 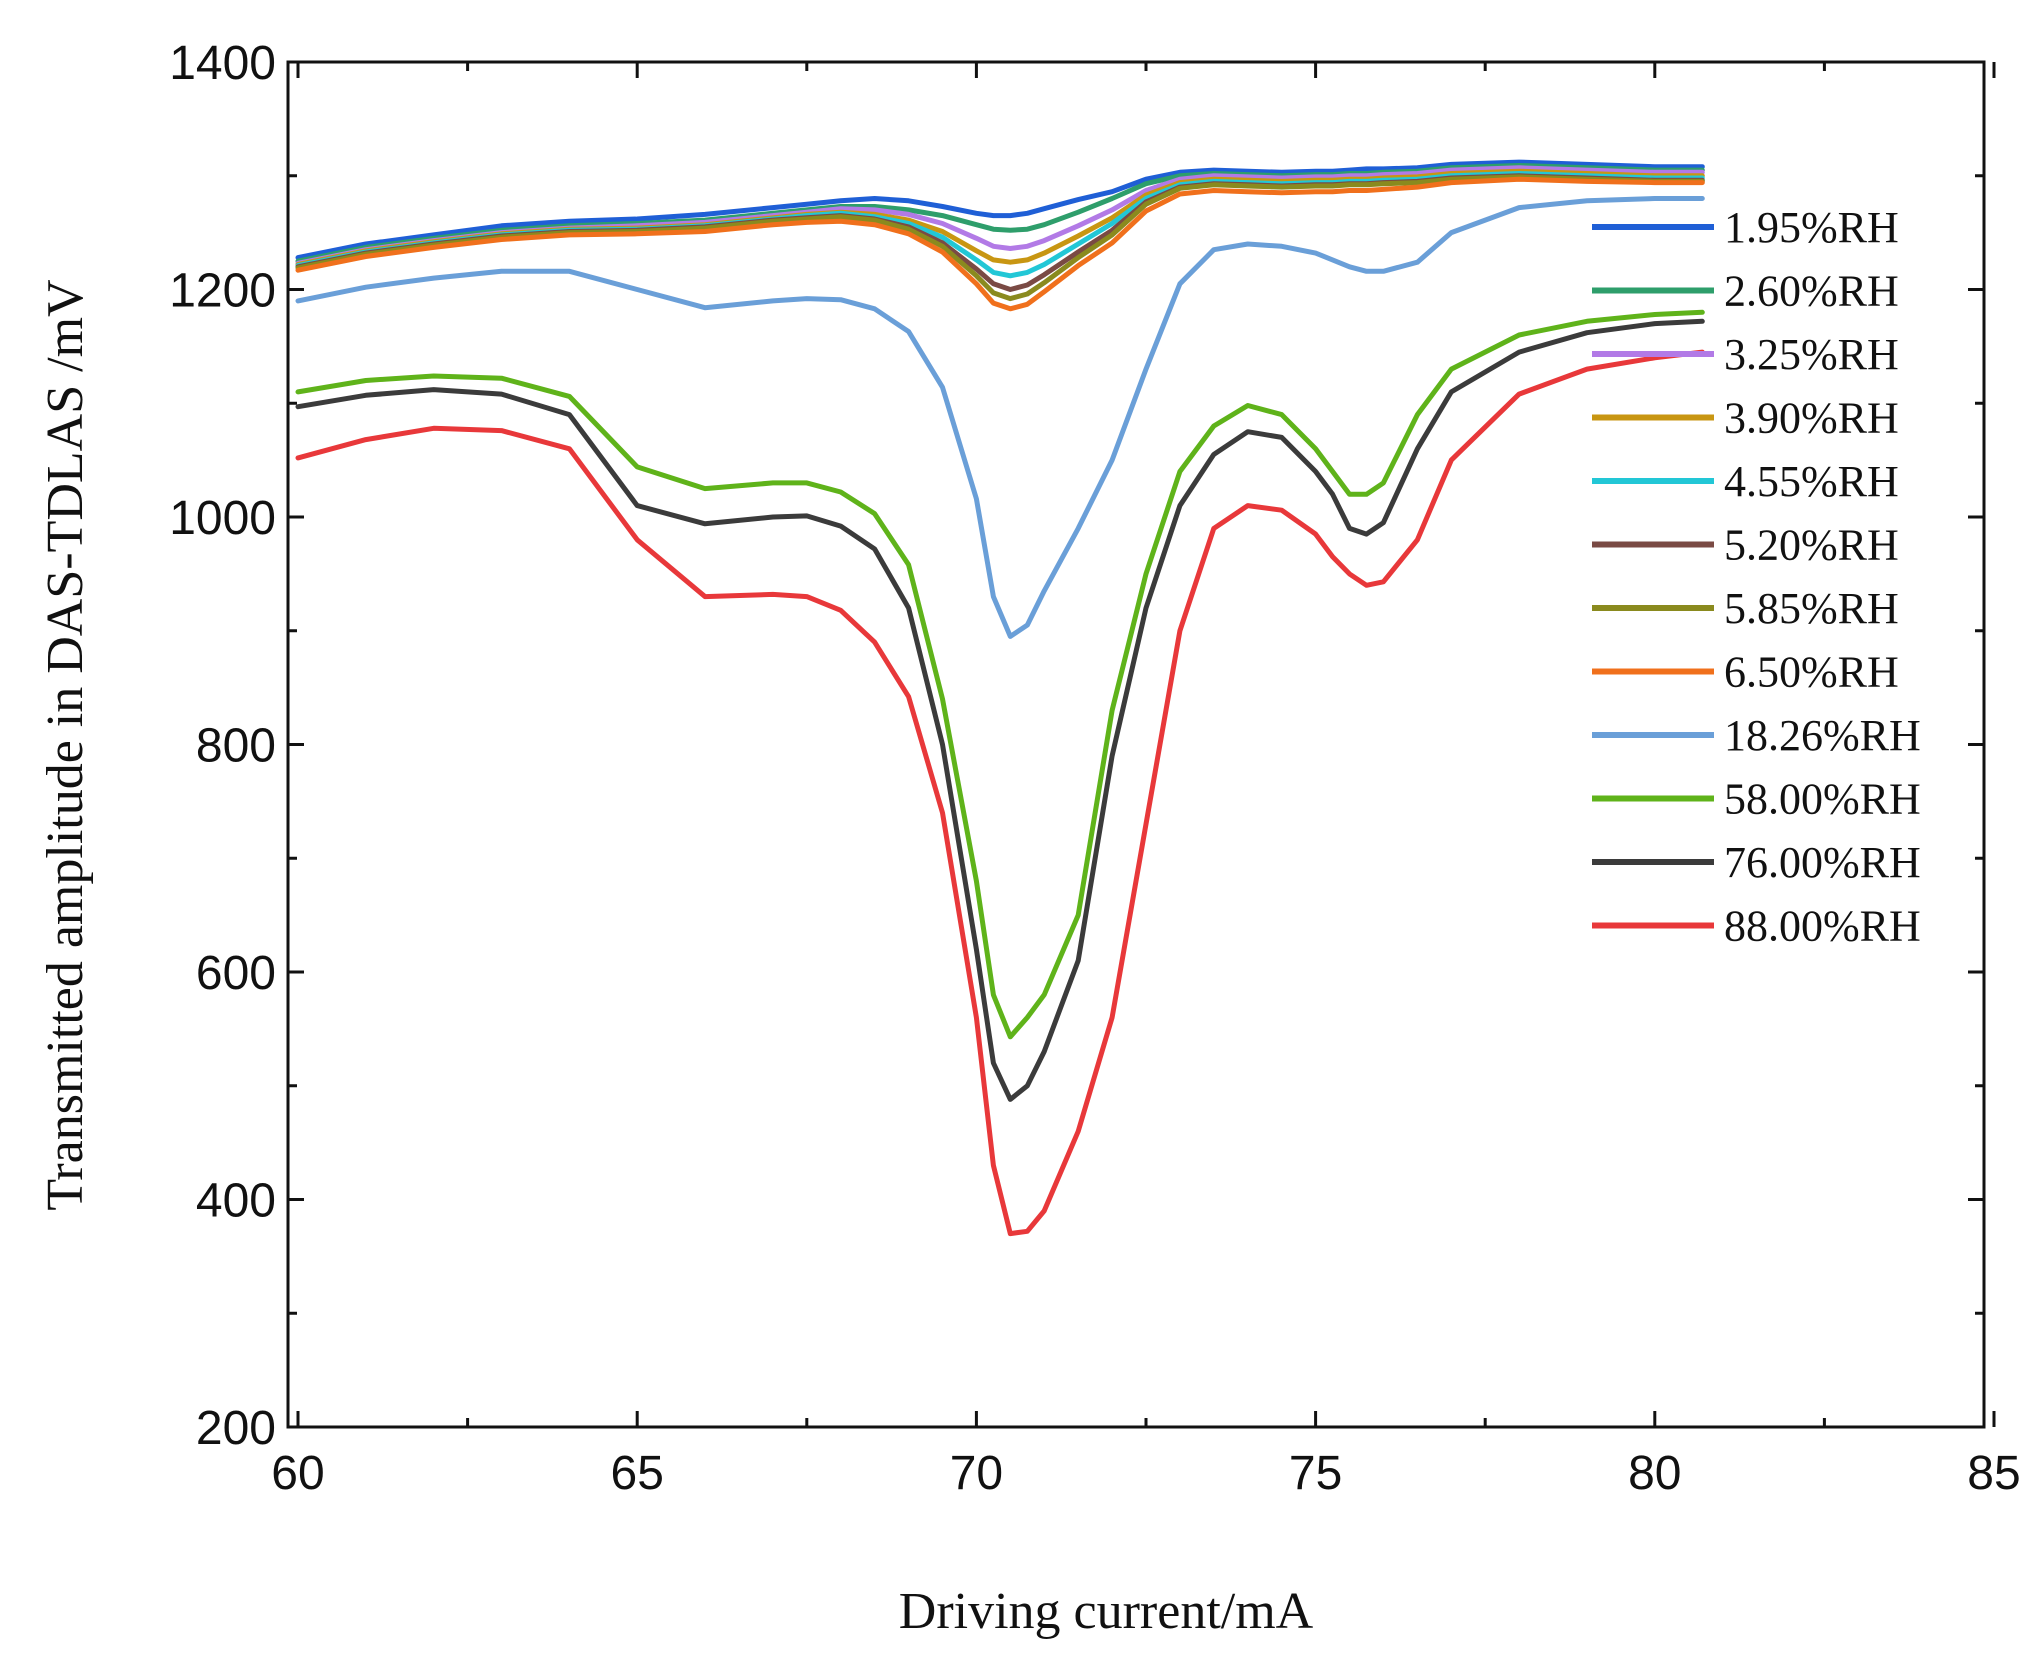 I want to click on legend-label: 4.55%RH, so click(x=1811, y=481).